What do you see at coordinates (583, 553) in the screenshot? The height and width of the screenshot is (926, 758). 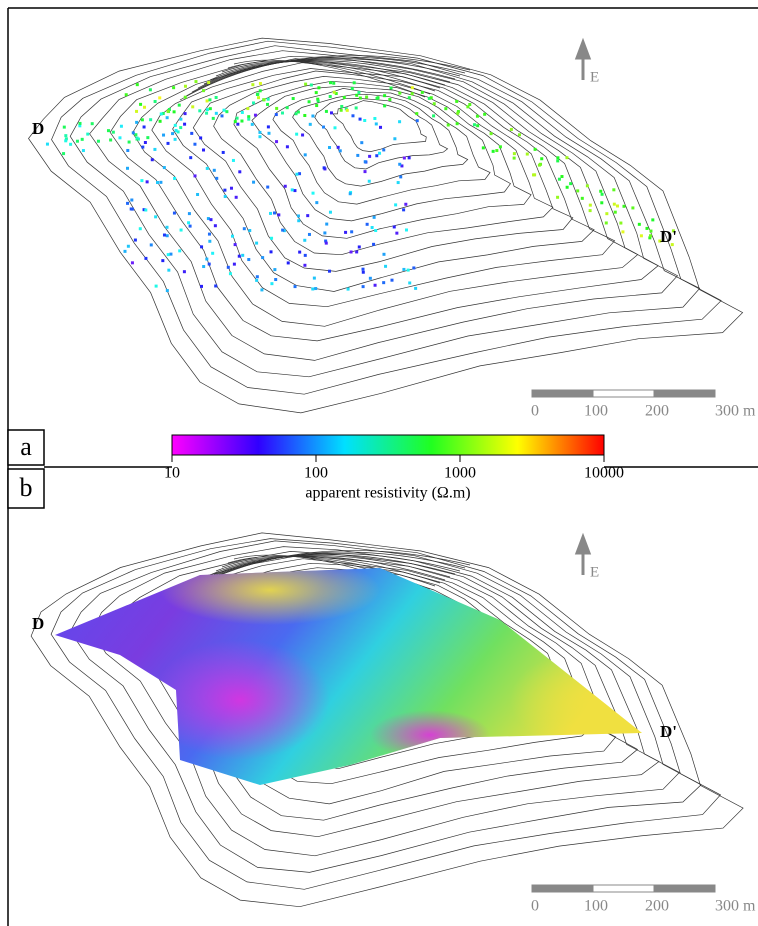 I see `north-arrow` at bounding box center [583, 553].